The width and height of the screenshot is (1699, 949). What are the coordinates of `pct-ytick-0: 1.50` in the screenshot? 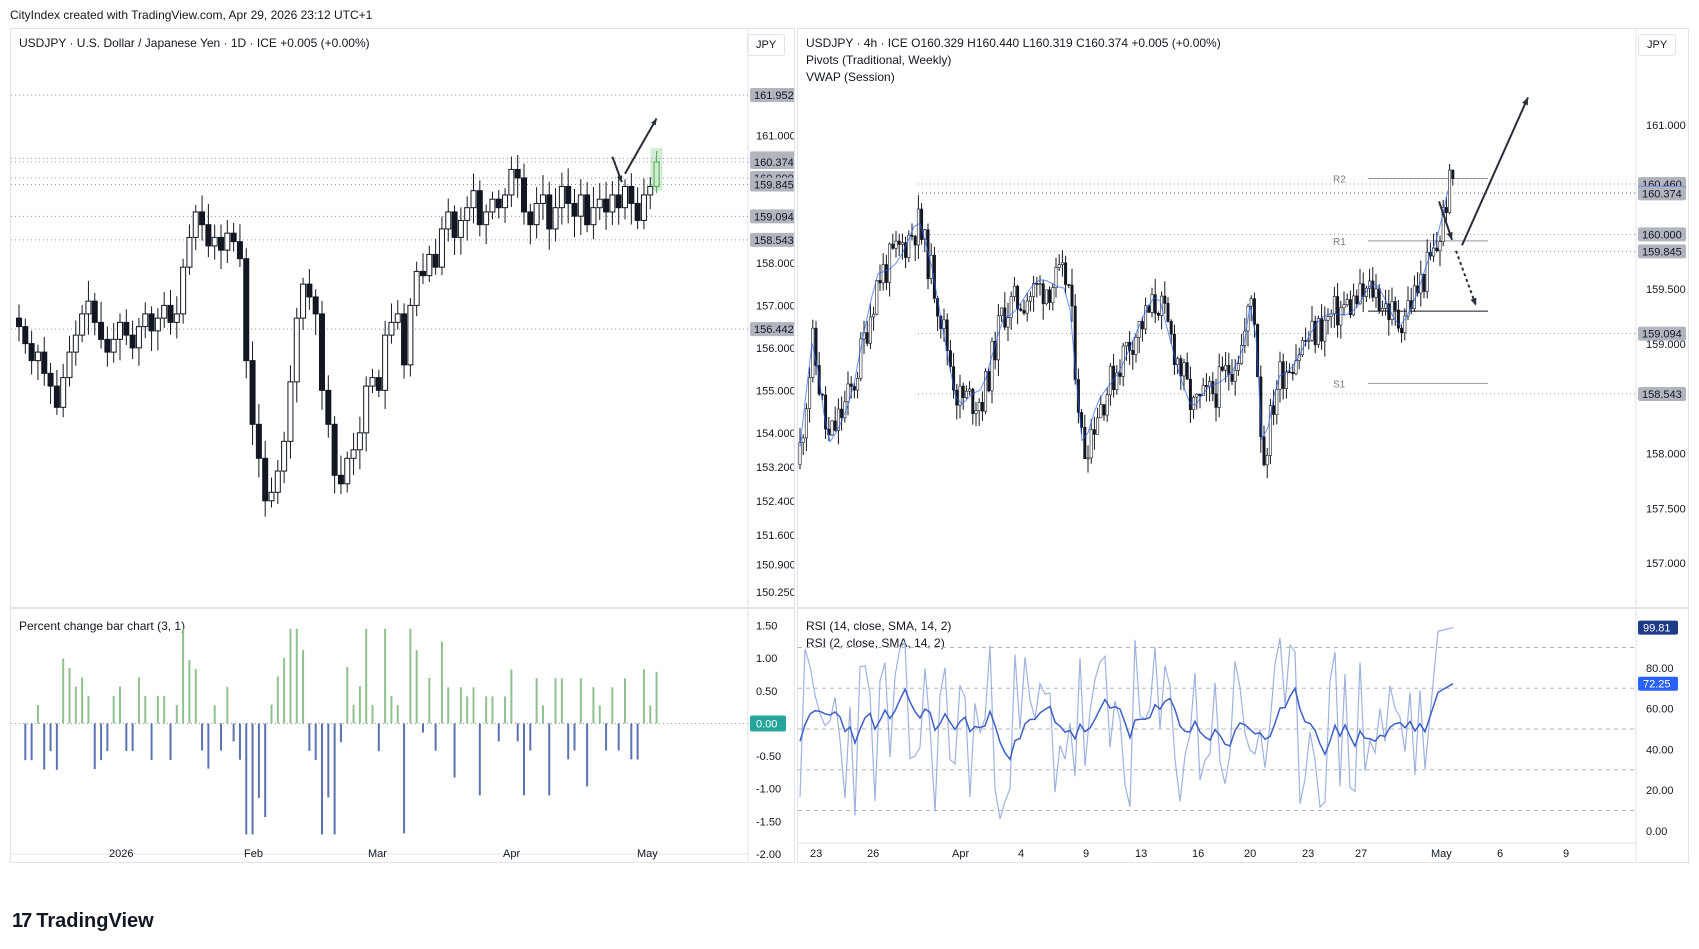 It's located at (766, 627).